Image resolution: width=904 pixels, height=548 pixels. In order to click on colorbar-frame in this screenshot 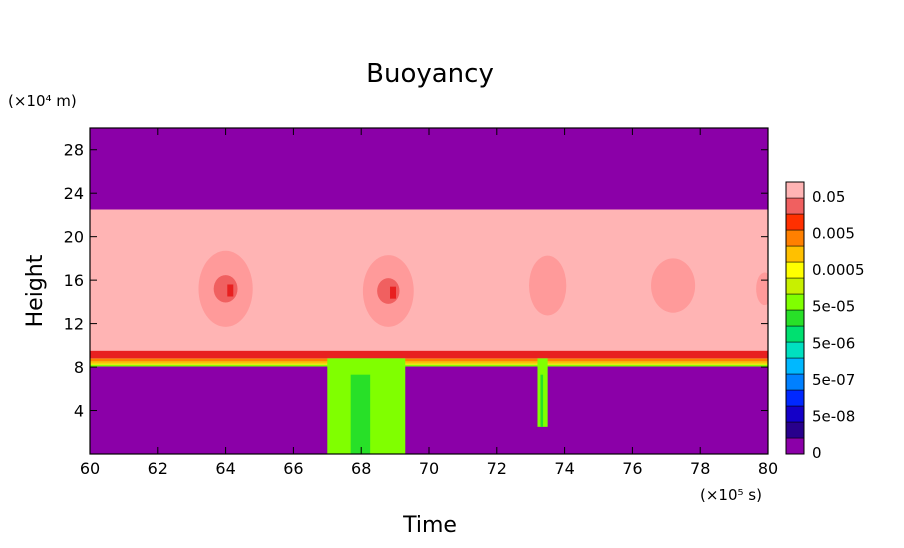, I will do `click(795, 318)`.